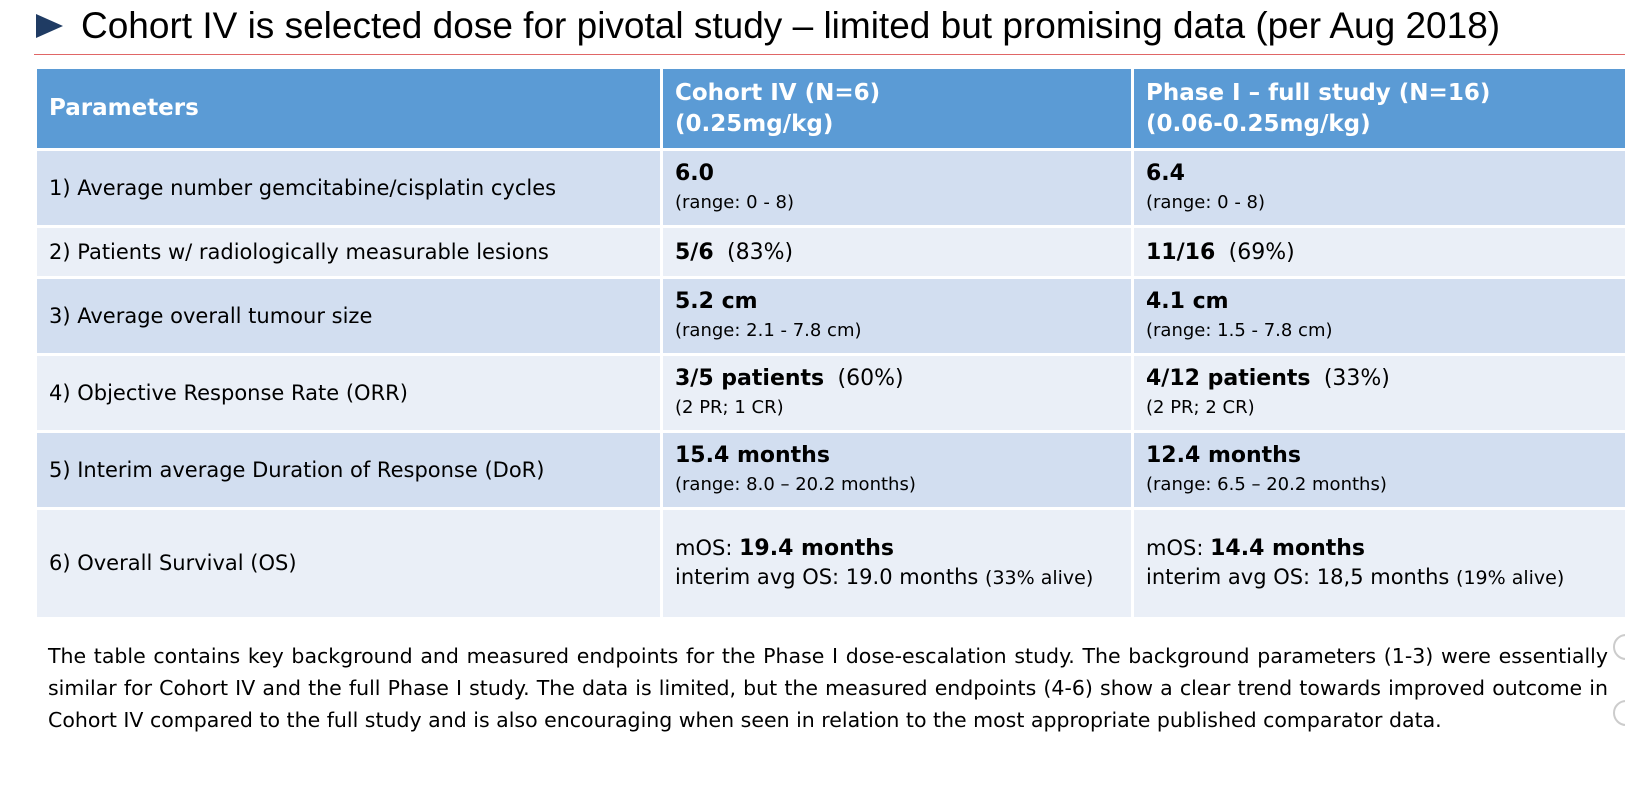 The image size is (1625, 796). I want to click on full-interim-os: interim avg OS: 18,5 months, so click(1298, 577).